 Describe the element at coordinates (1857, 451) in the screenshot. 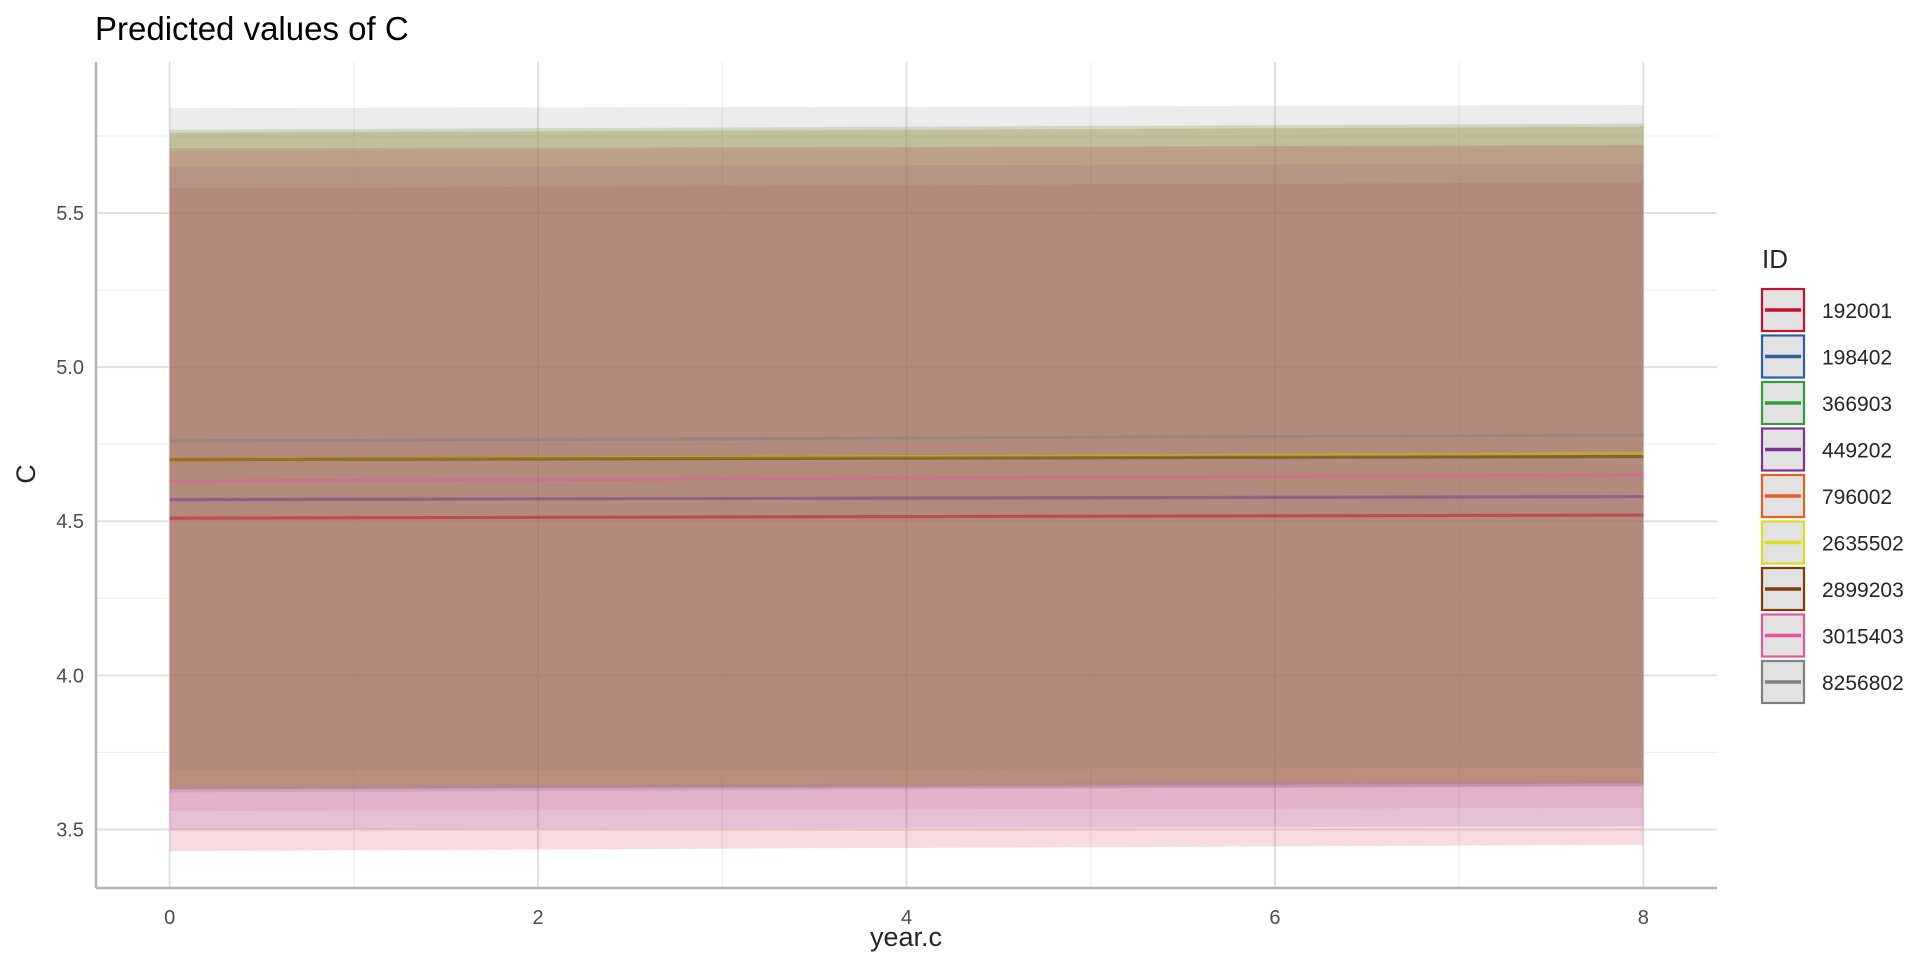

I see `legend-label: 449202` at that location.